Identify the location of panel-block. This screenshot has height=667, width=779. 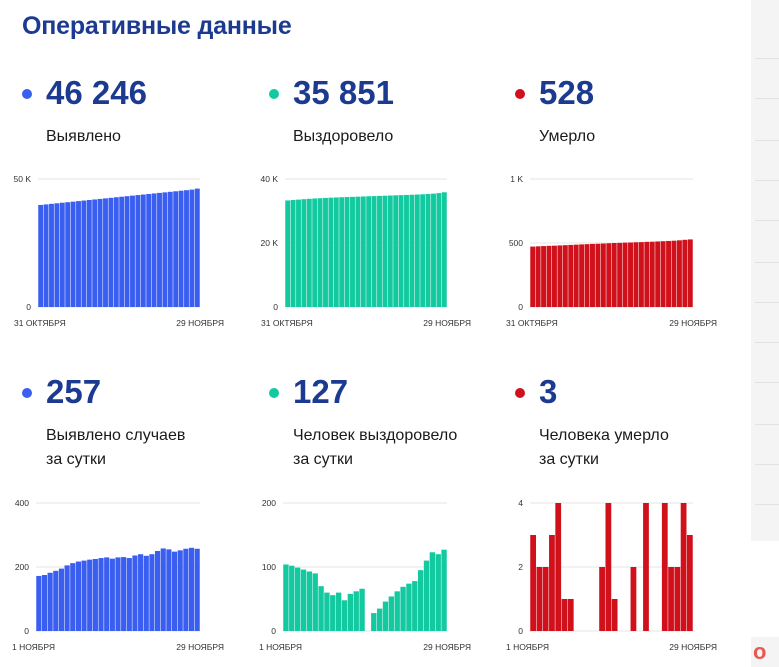
(765, 589).